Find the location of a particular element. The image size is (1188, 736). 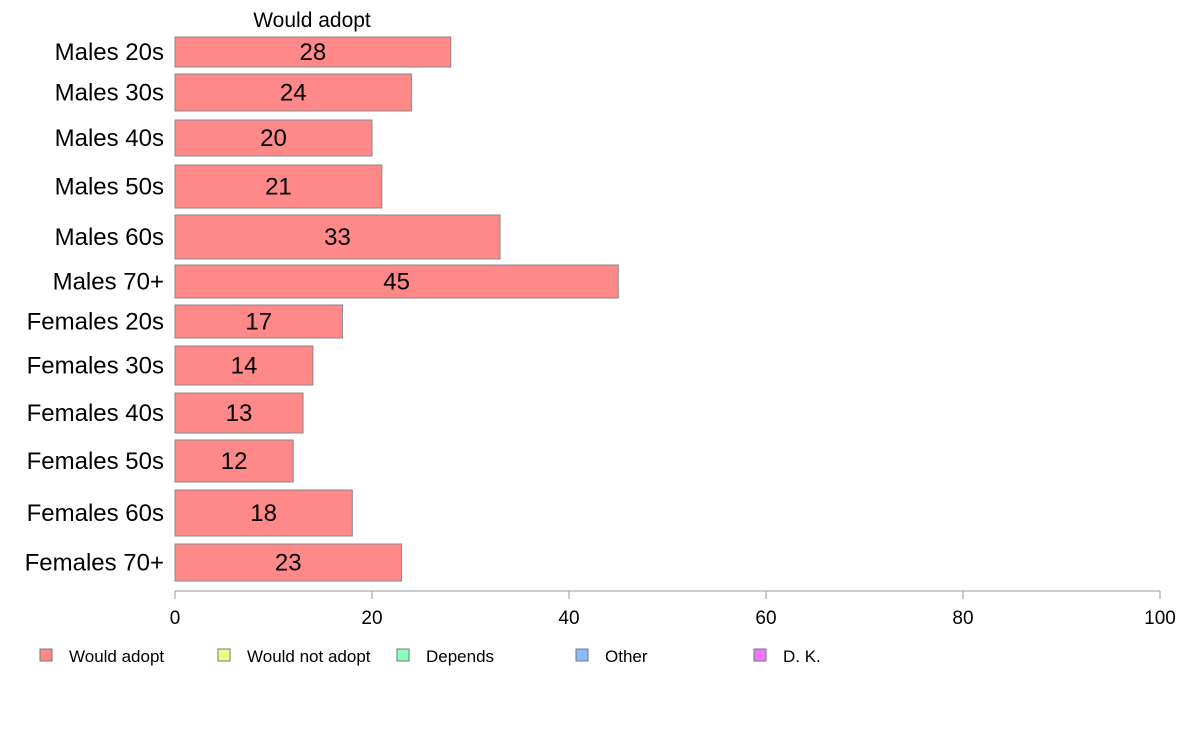

category-label: Males 60s is located at coordinates (109, 237).